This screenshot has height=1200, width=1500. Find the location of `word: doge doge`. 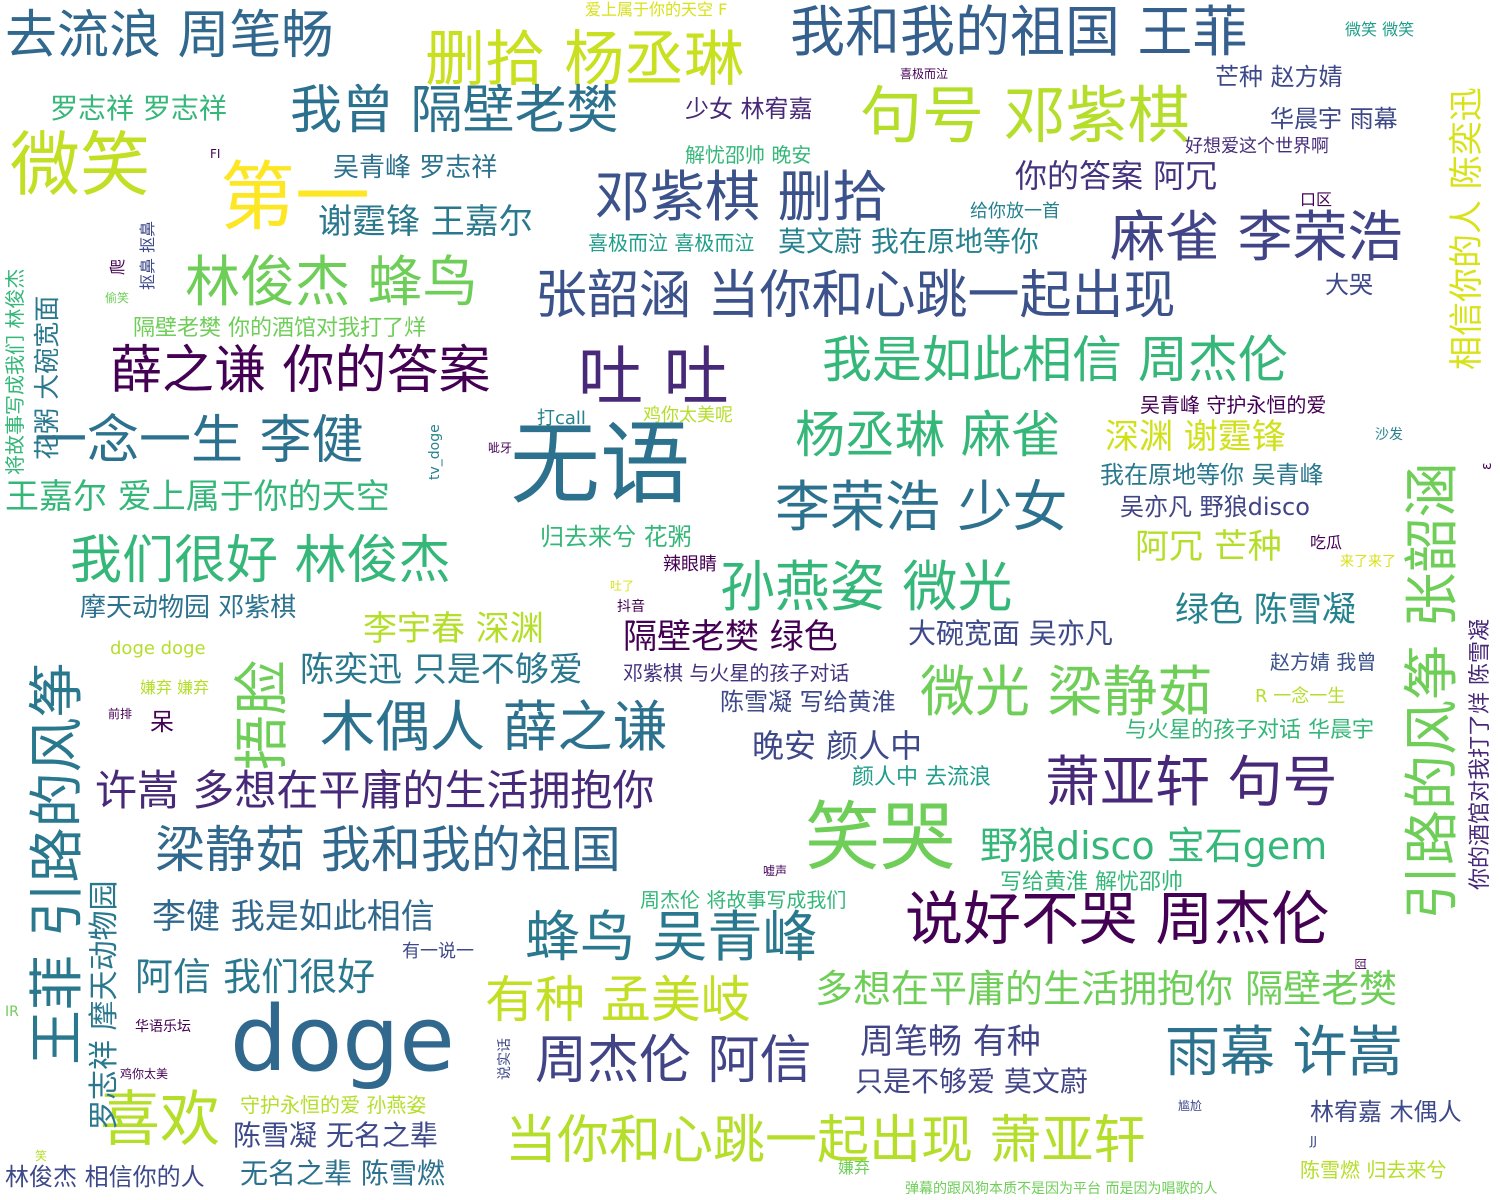

word: doge doge is located at coordinates (158, 648).